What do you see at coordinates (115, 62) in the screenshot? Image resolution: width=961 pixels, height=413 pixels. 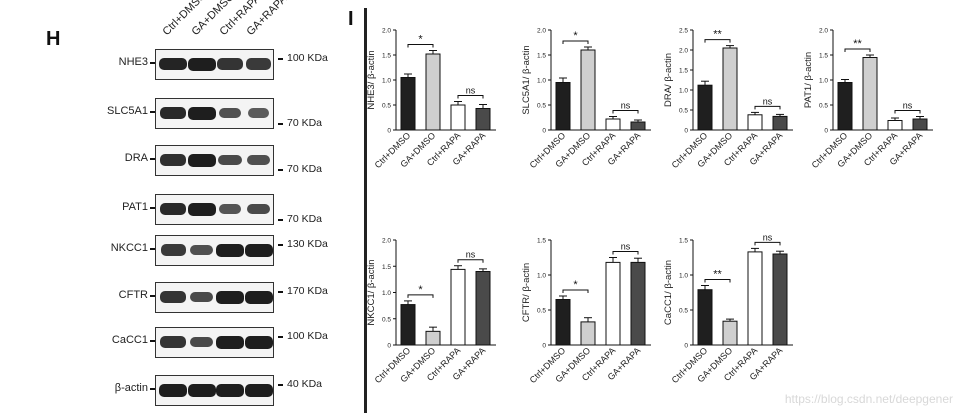 I see `protein-label: NHE3` at bounding box center [115, 62].